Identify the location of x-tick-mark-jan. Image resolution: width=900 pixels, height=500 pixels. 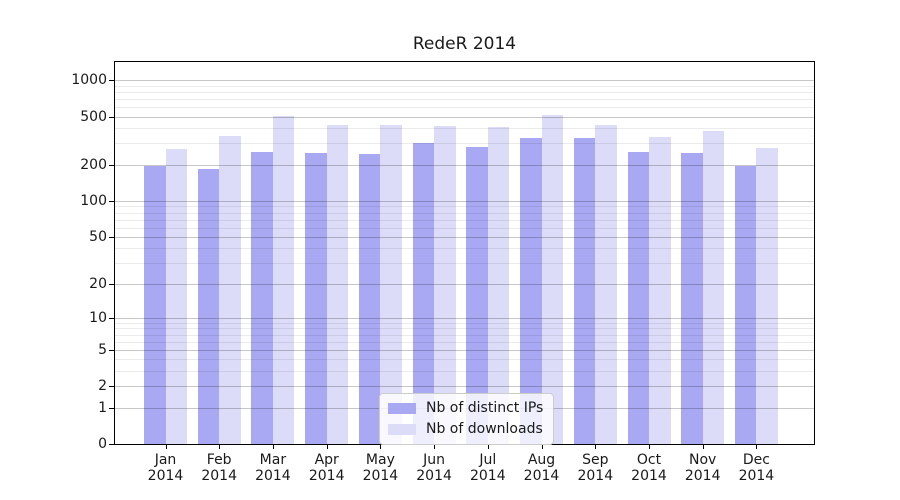
(166, 447).